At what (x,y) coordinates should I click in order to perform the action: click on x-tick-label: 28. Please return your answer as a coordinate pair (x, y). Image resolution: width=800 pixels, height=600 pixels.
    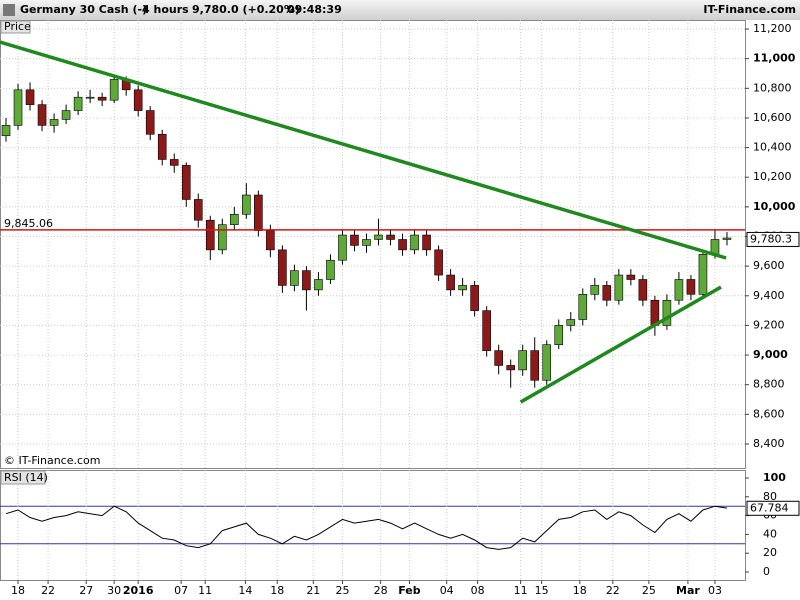
    Looking at the image, I should click on (381, 590).